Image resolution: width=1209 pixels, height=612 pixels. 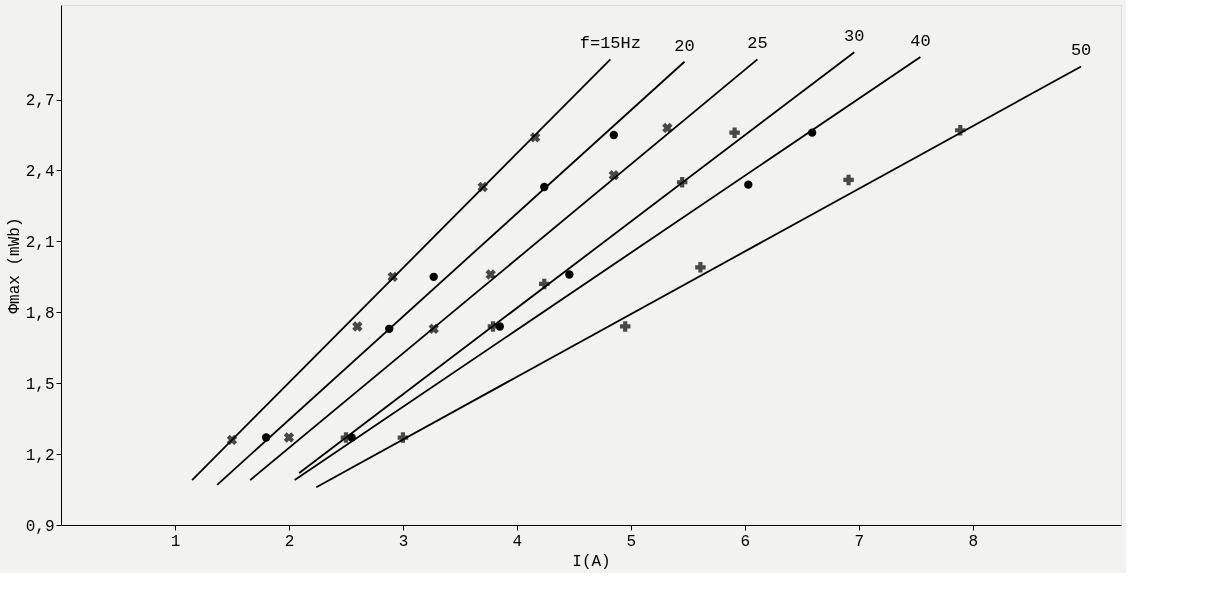 I want to click on y-tick-label: 2,7, so click(x=40, y=101).